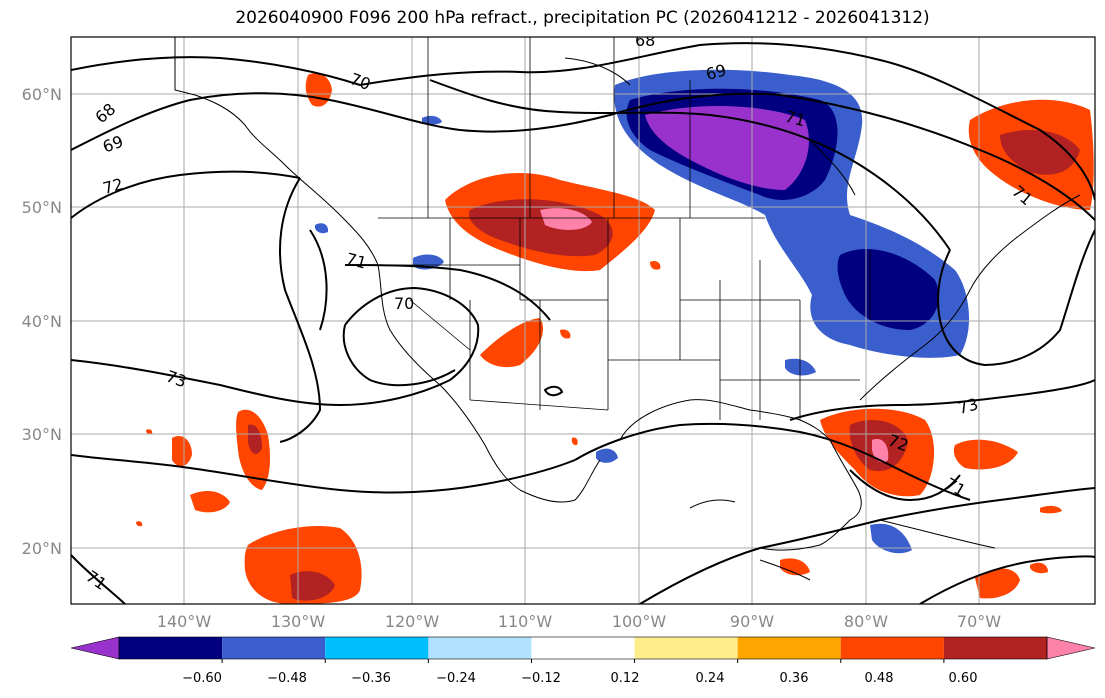 The width and height of the screenshot is (1105, 698). What do you see at coordinates (202, 678) in the screenshot?
I see `colorbar-tick-label-1: −0.60` at bounding box center [202, 678].